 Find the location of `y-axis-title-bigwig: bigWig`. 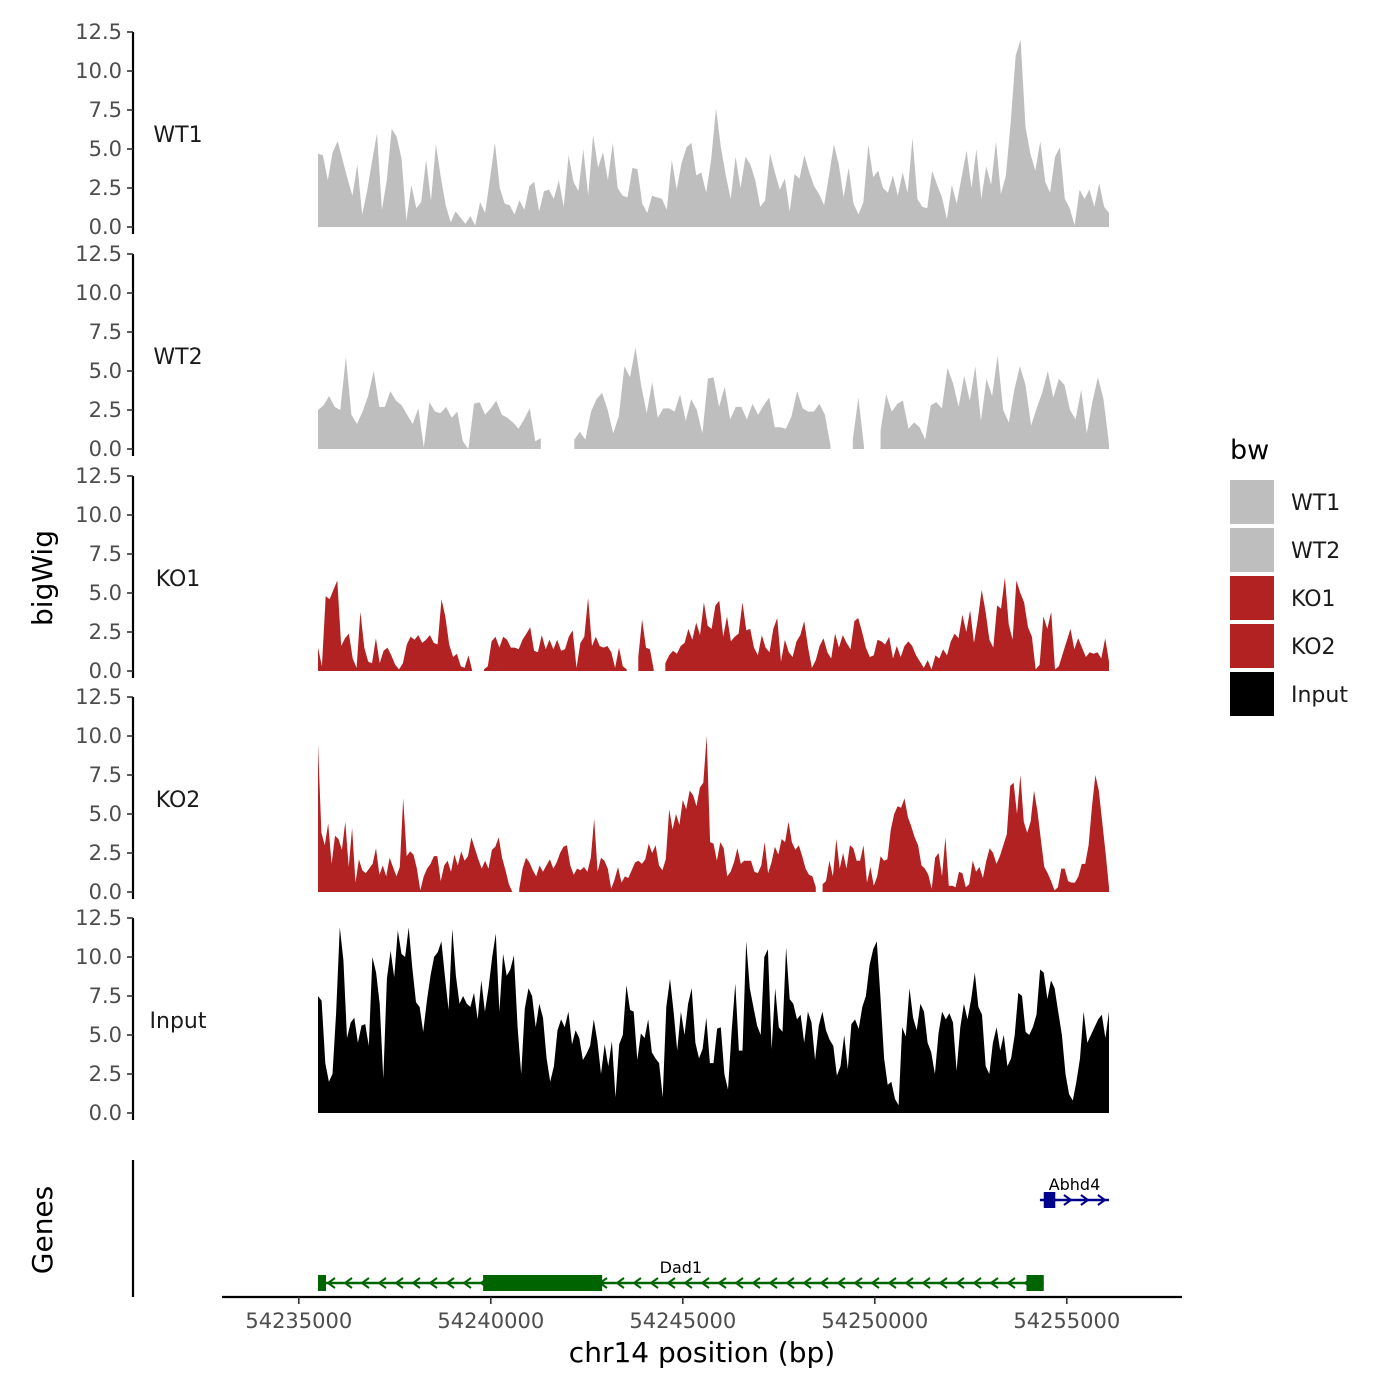

y-axis-title-bigwig: bigWig is located at coordinates (42, 578).